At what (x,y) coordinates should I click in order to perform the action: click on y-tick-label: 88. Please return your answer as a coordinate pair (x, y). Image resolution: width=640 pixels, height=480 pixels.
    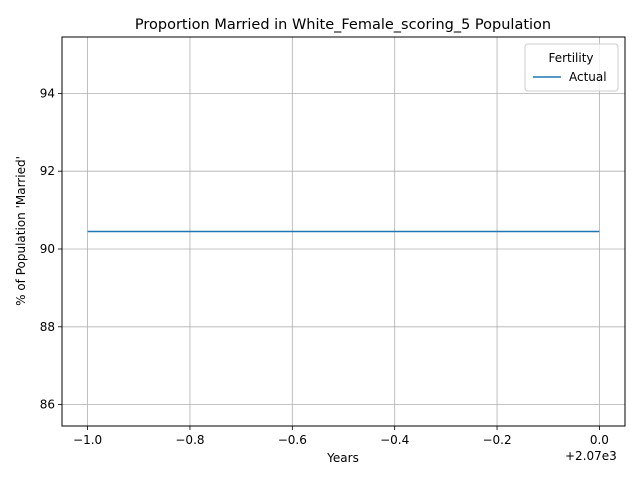
    Looking at the image, I should click on (47, 327).